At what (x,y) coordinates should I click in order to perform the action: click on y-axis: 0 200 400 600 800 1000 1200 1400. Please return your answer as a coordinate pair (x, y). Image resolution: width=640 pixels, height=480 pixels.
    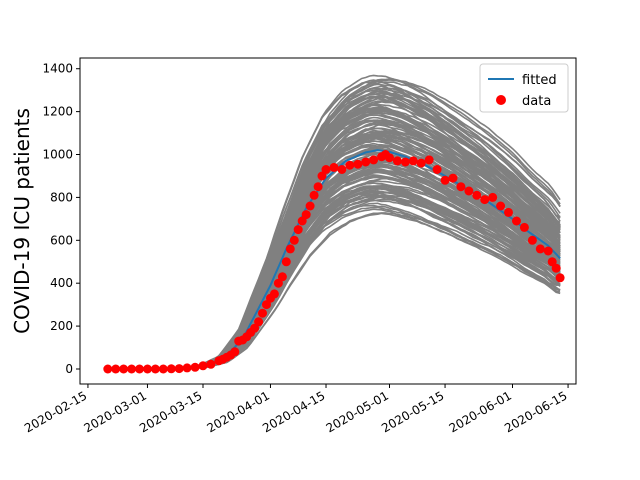
    Looking at the image, I should click on (61, 219).